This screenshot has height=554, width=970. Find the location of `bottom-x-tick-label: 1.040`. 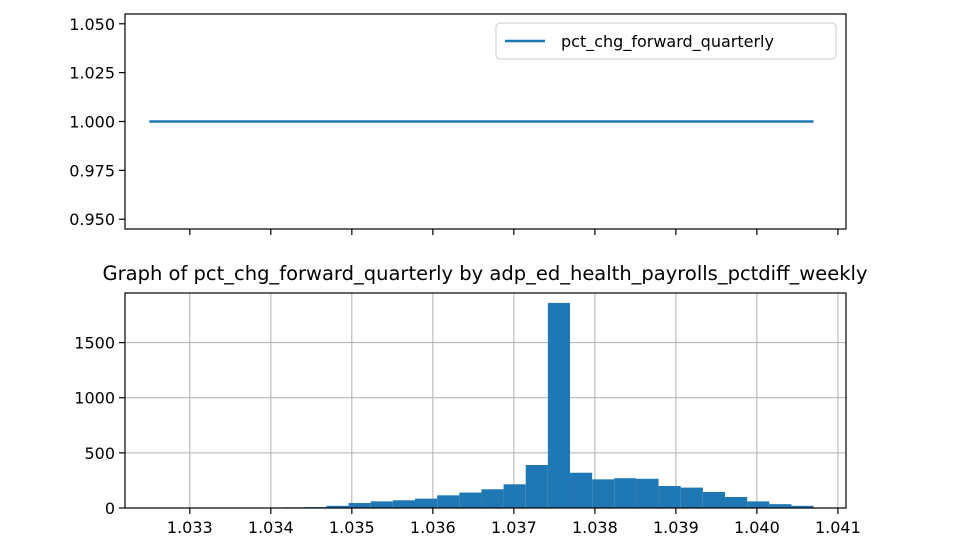

bottom-x-tick-label: 1.040 is located at coordinates (757, 527).